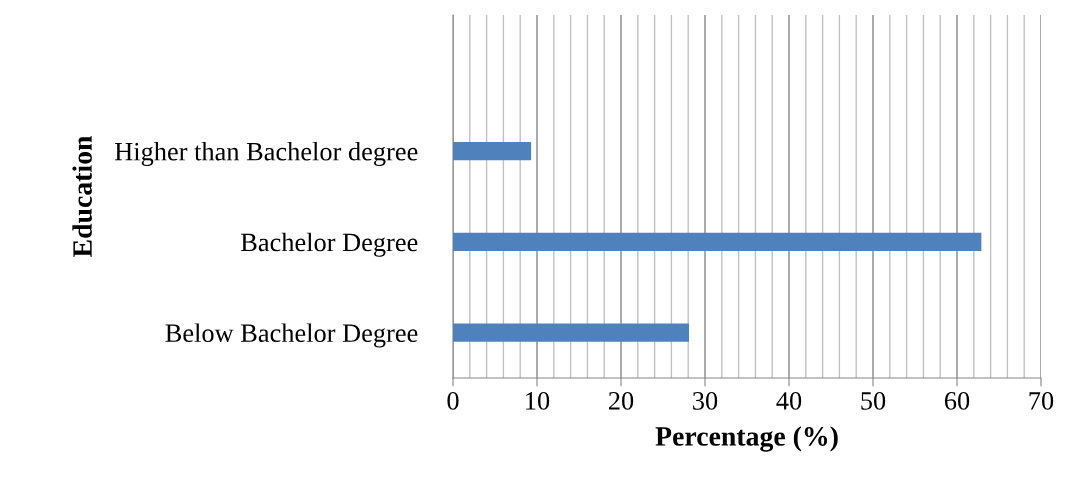  I want to click on x-tick-label: 70, so click(1041, 400).